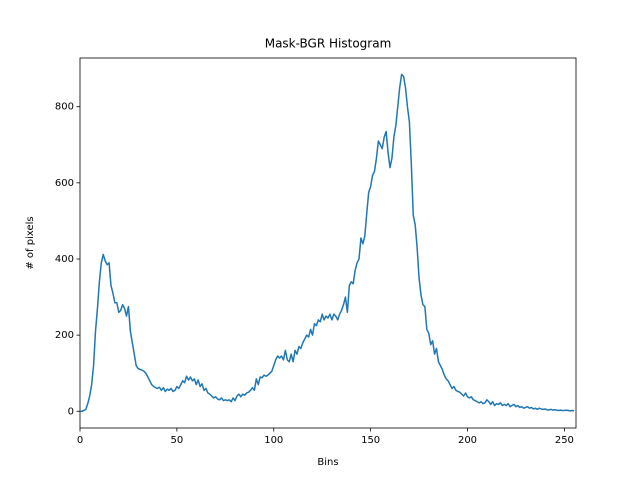 The width and height of the screenshot is (640, 480). What do you see at coordinates (64, 259) in the screenshot?
I see `y-tick-label: 400` at bounding box center [64, 259].